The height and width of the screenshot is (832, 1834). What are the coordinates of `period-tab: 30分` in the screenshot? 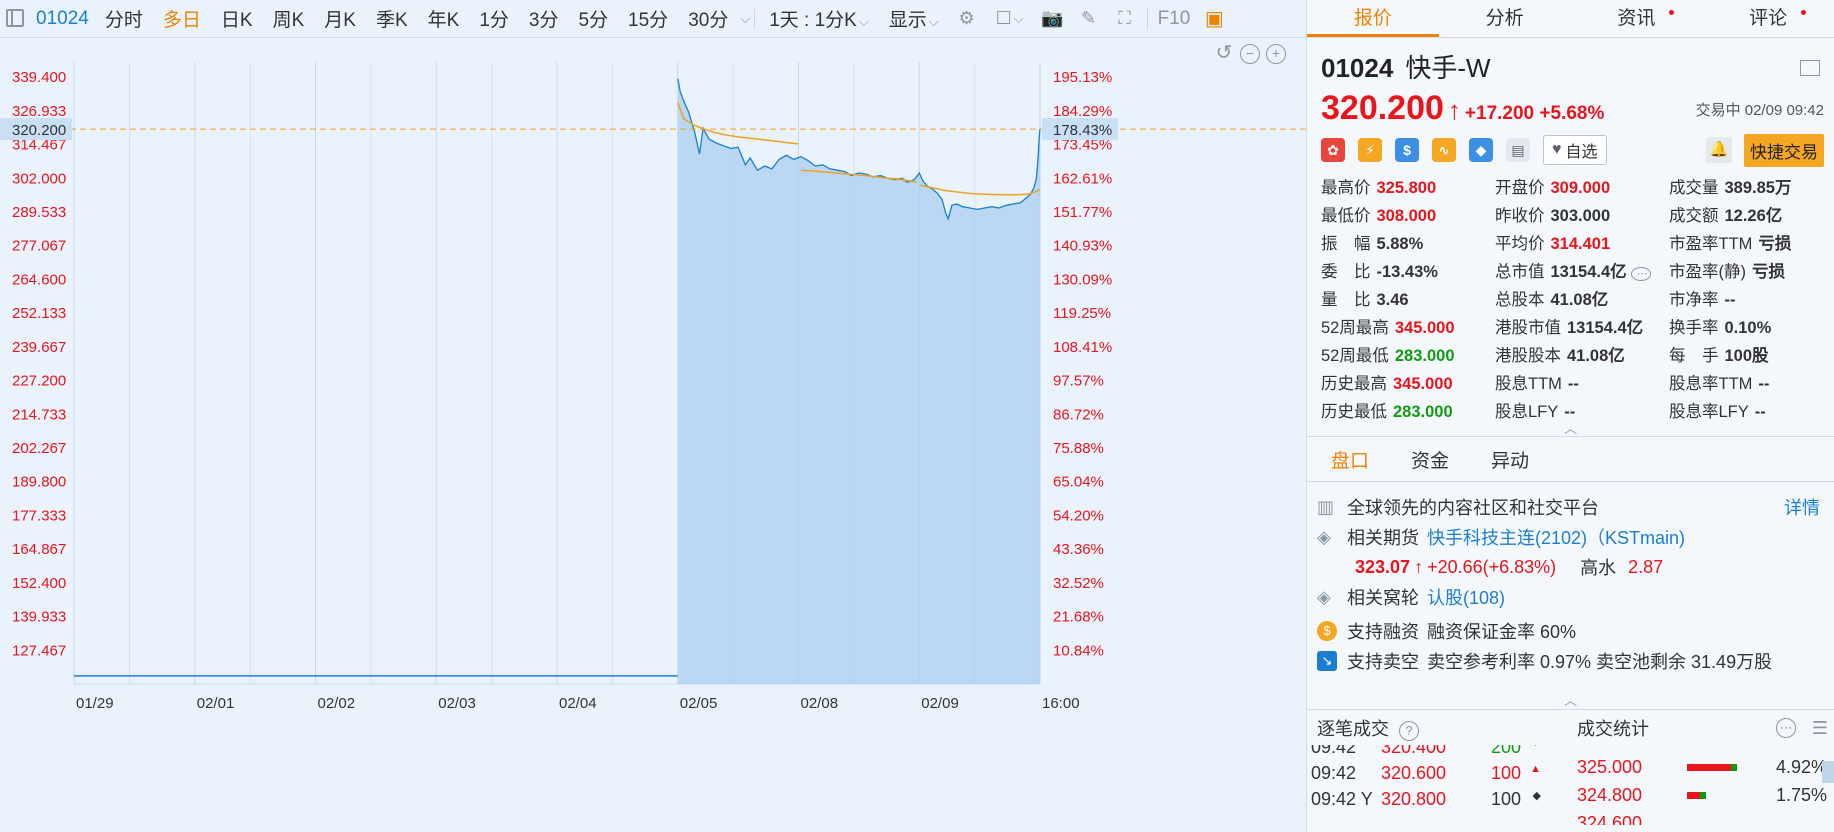 It's located at (708, 20).